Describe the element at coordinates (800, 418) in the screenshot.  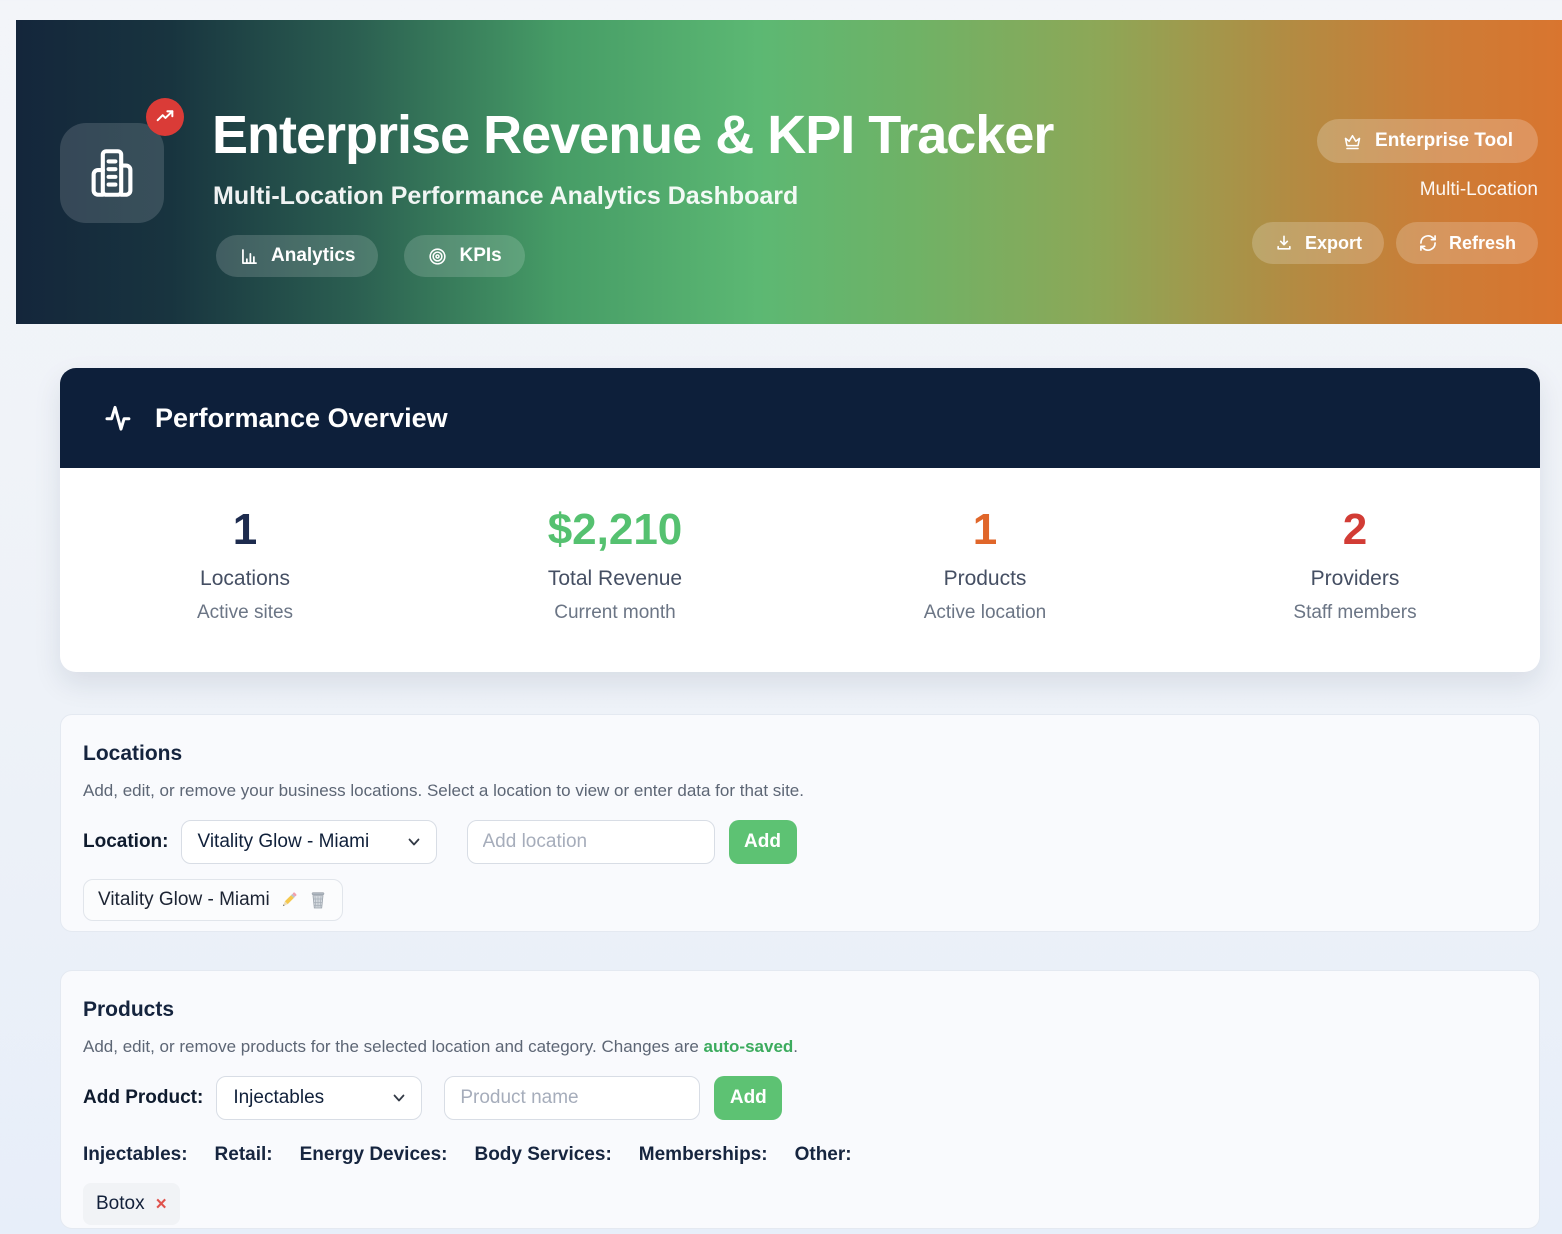
I see `performance-overview-header: Performance Overview` at that location.